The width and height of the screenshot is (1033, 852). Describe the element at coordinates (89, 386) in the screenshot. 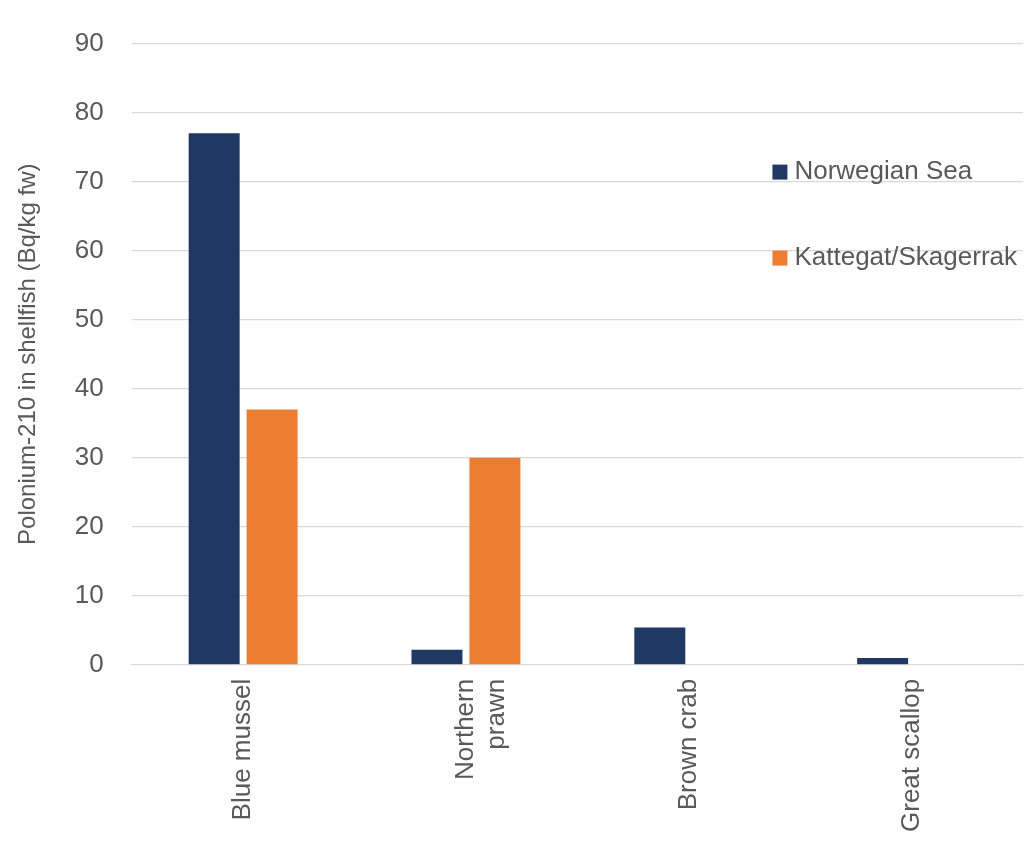

I see `y-tick-label: 40` at that location.